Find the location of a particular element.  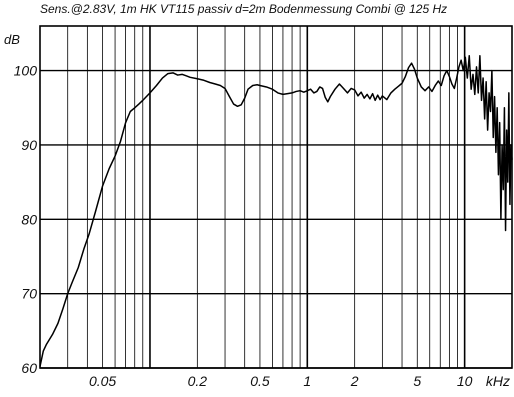

x-tick-label: 0.05 is located at coordinates (102, 381).